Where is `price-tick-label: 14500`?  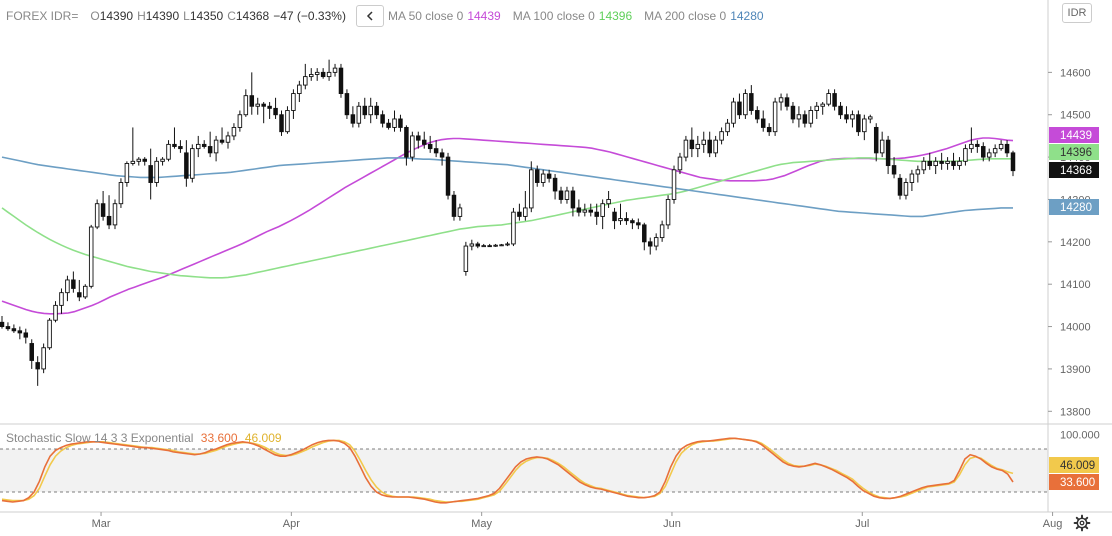 price-tick-label: 14500 is located at coordinates (1075, 116).